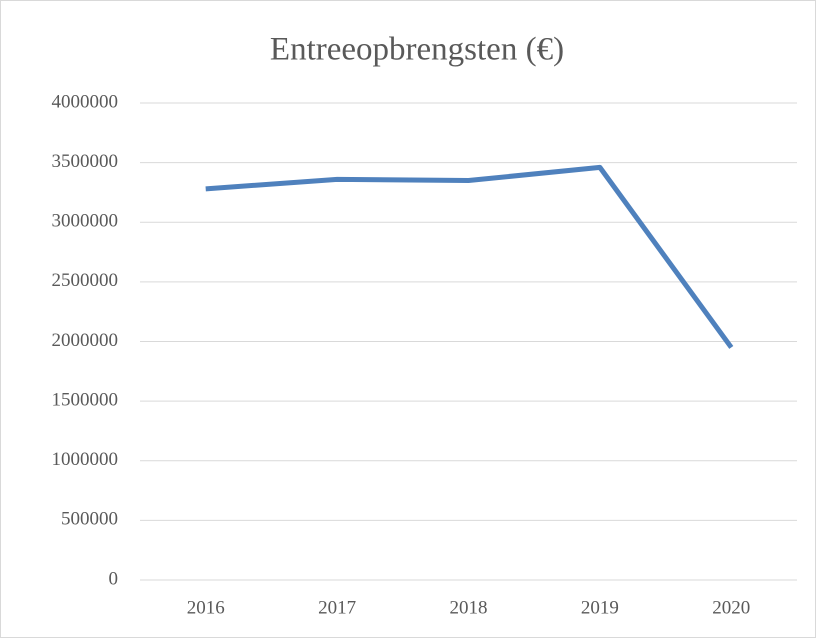  I want to click on x-tick-label: 2017, so click(337, 607).